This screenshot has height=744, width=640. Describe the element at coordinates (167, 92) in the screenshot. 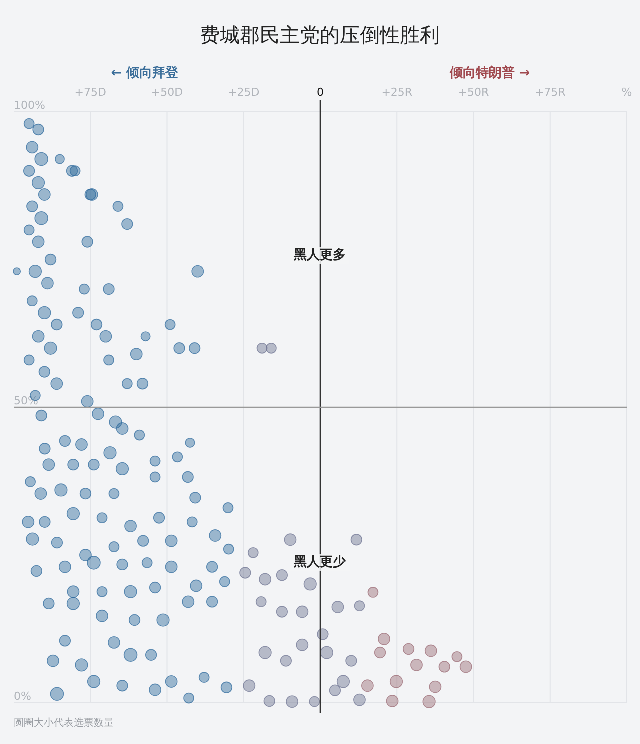

I see `x-tick-label: +50D` at that location.